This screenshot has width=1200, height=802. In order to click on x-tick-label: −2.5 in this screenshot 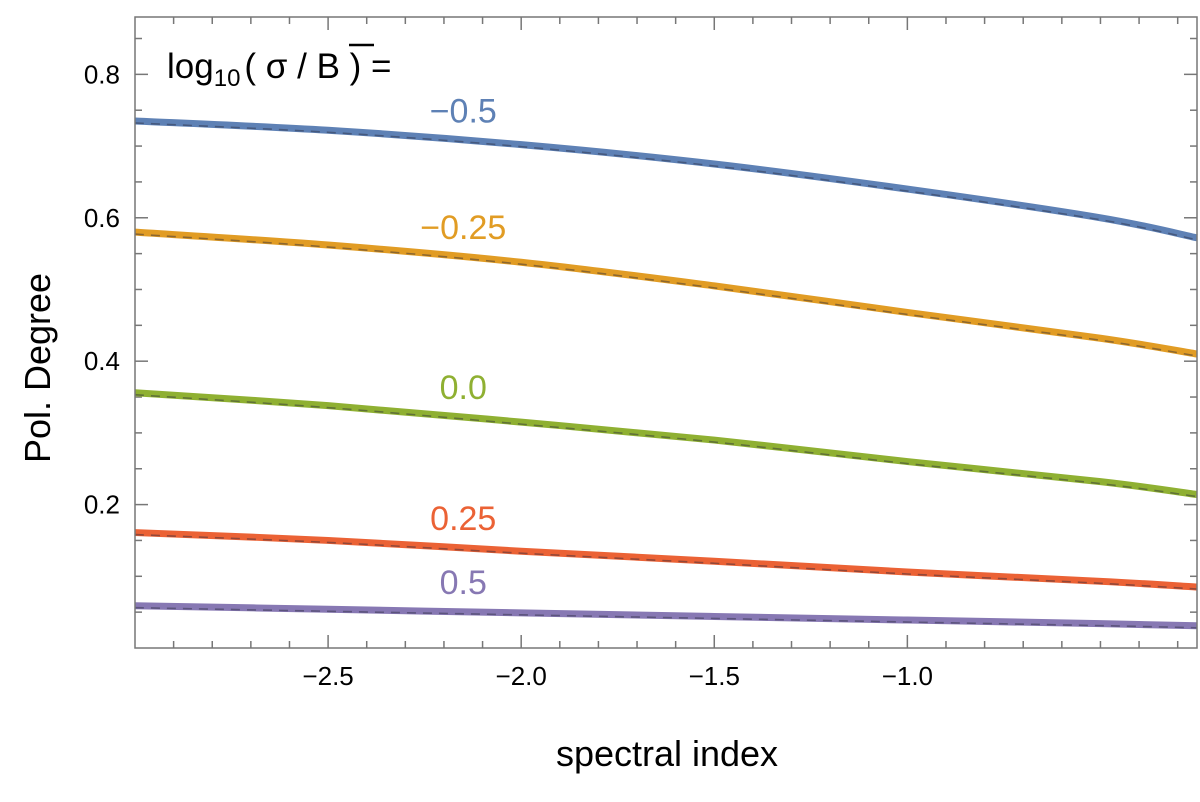, I will do `click(327, 676)`.